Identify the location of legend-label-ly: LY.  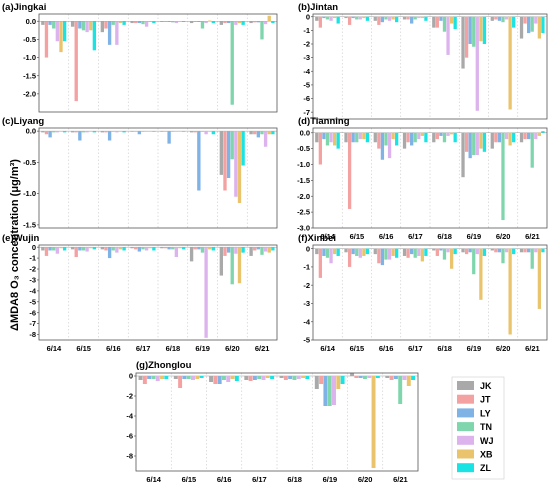
(485, 413).